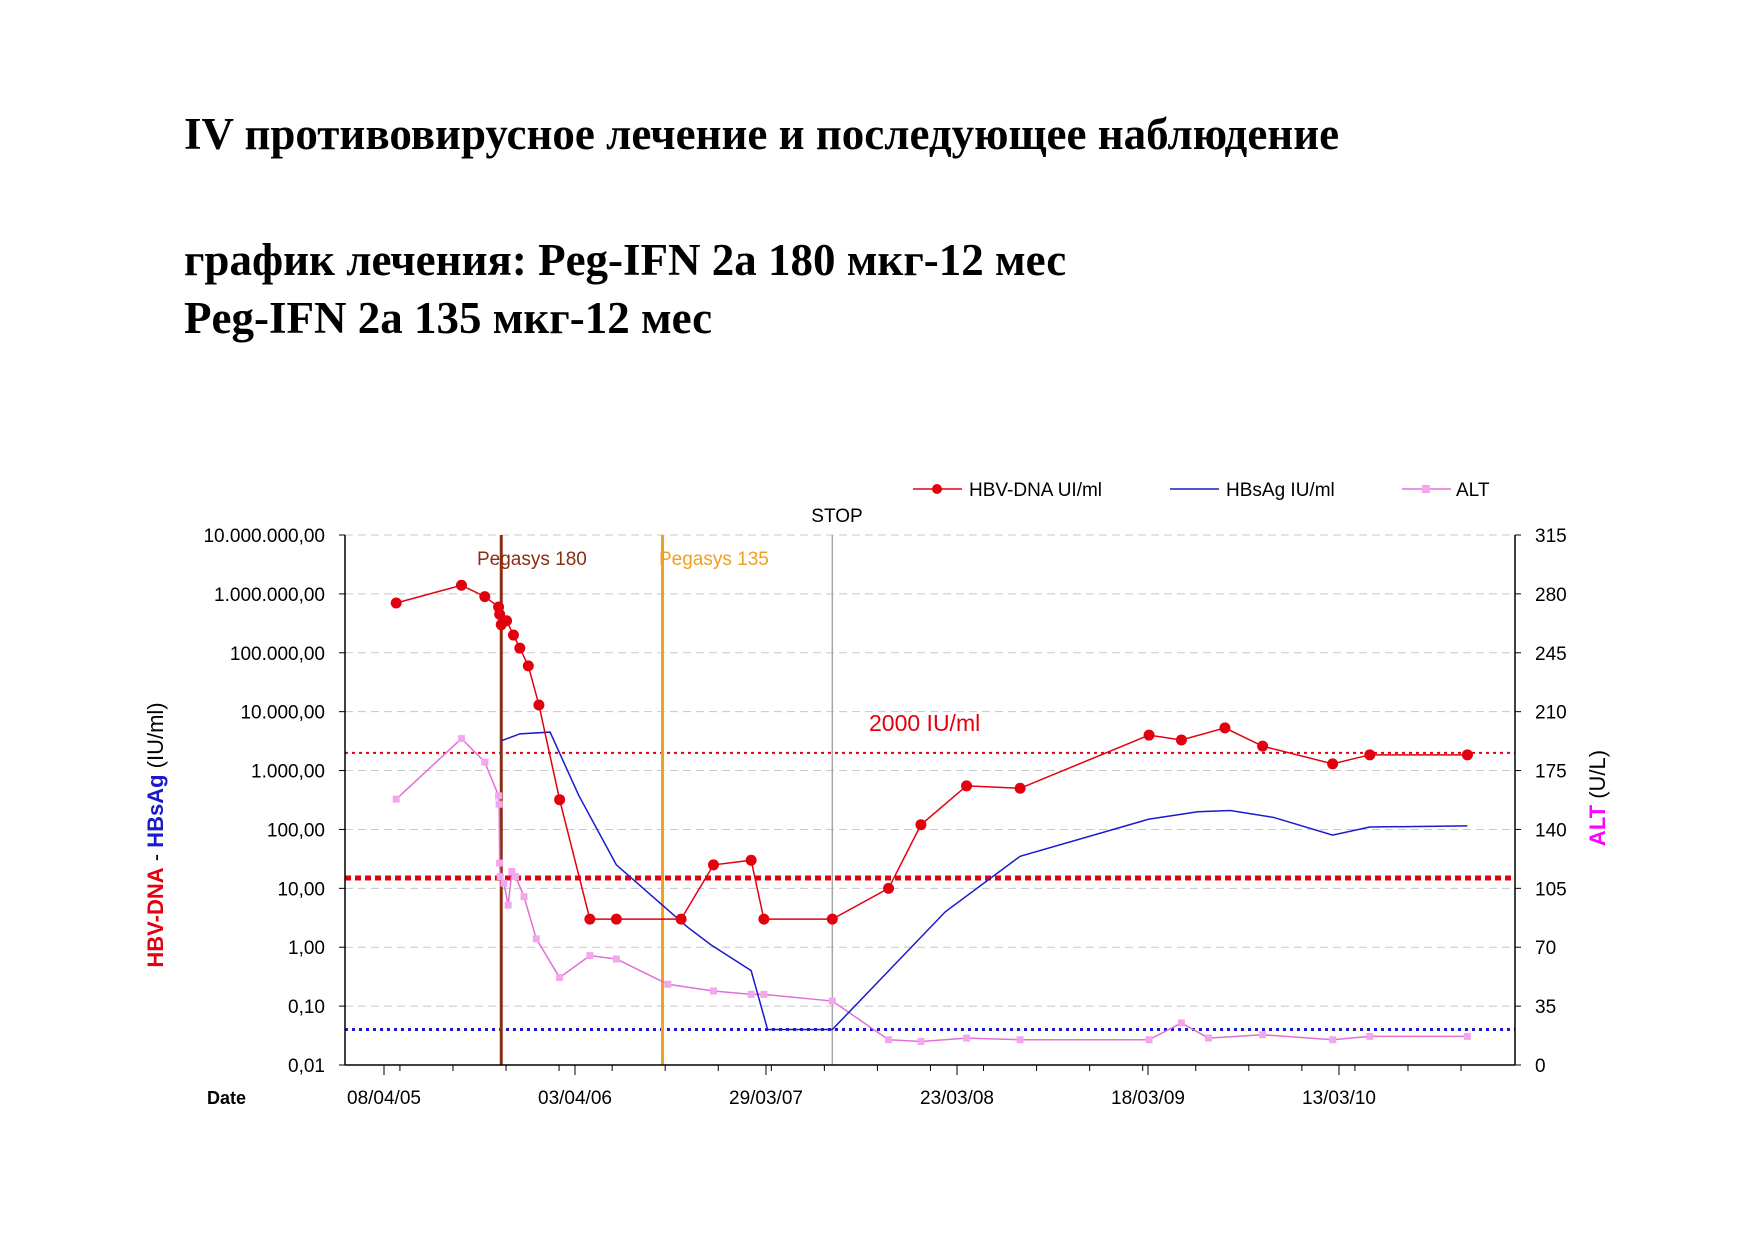  I want to click on right-tick-label: 0, so click(1540, 1066).